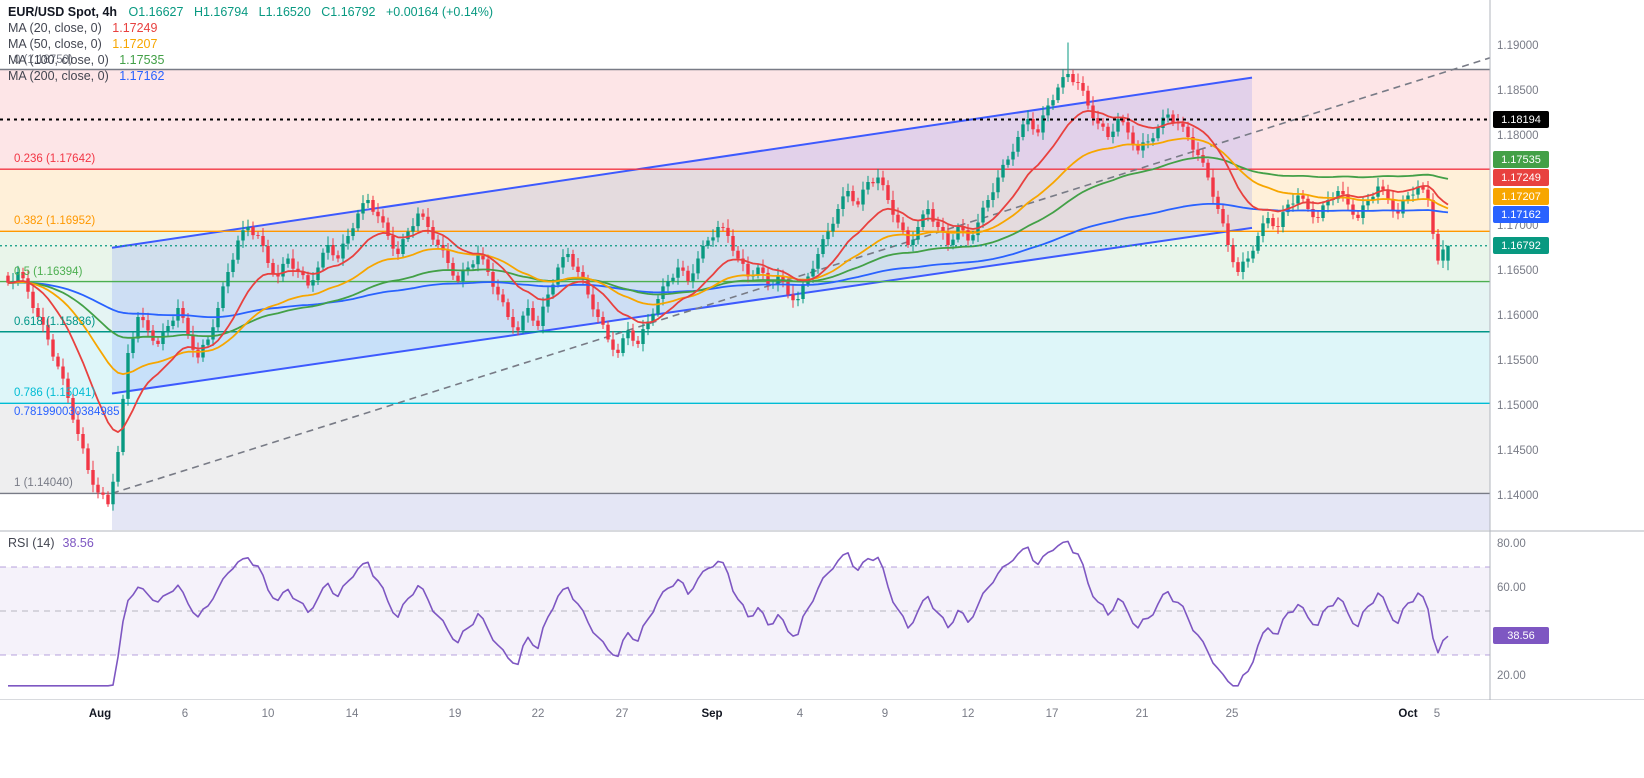  Describe the element at coordinates (1518, 91) in the screenshot. I see `price-tick-label: 1.18500` at that location.